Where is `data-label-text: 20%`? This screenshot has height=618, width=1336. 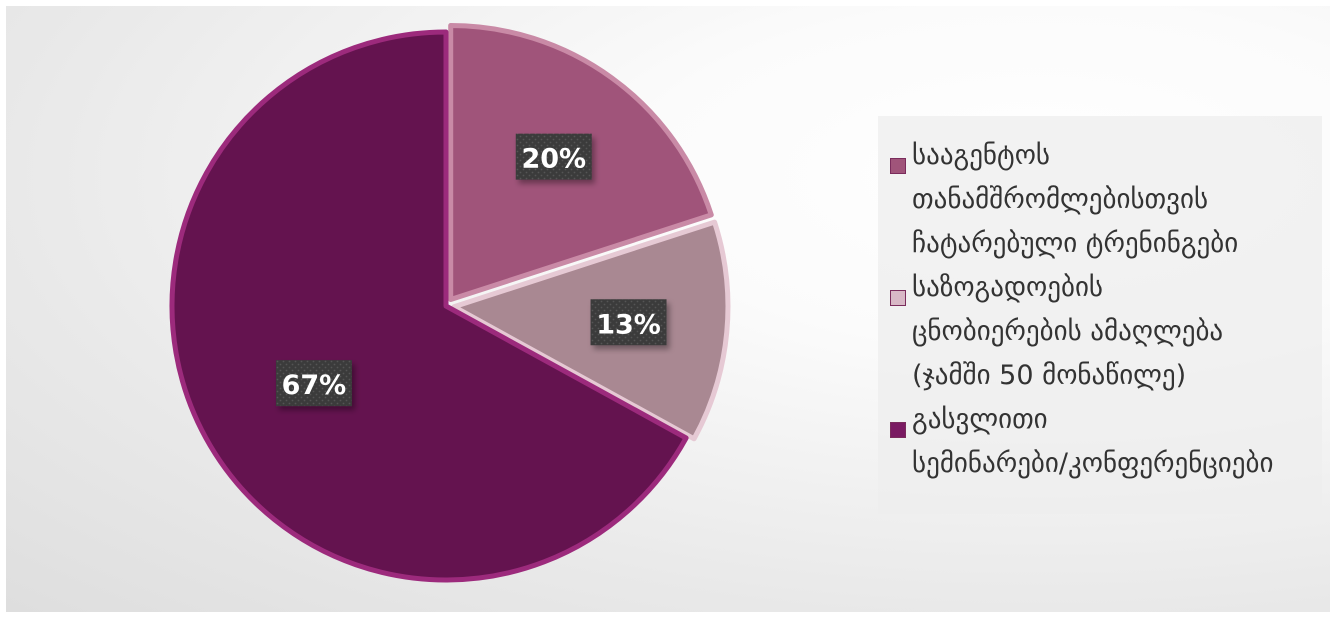 data-label-text: 20% is located at coordinates (553, 159).